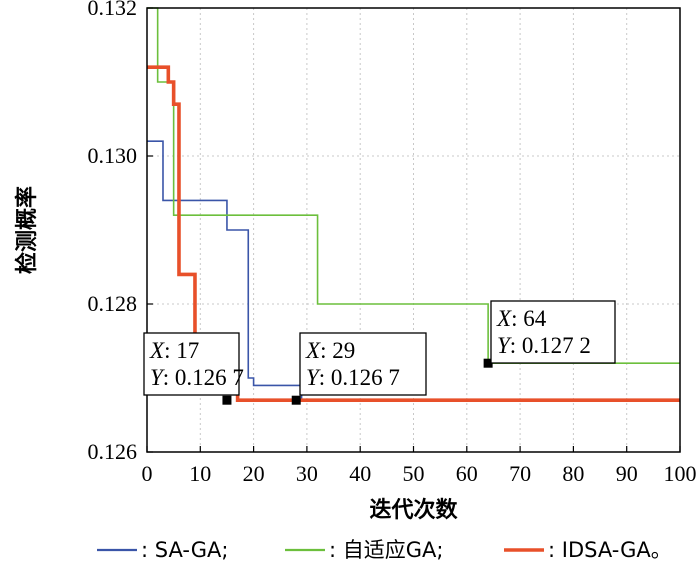 Image resolution: width=700 pixels, height=564 pixels. I want to click on x-tick-label: 50, so click(414, 473).